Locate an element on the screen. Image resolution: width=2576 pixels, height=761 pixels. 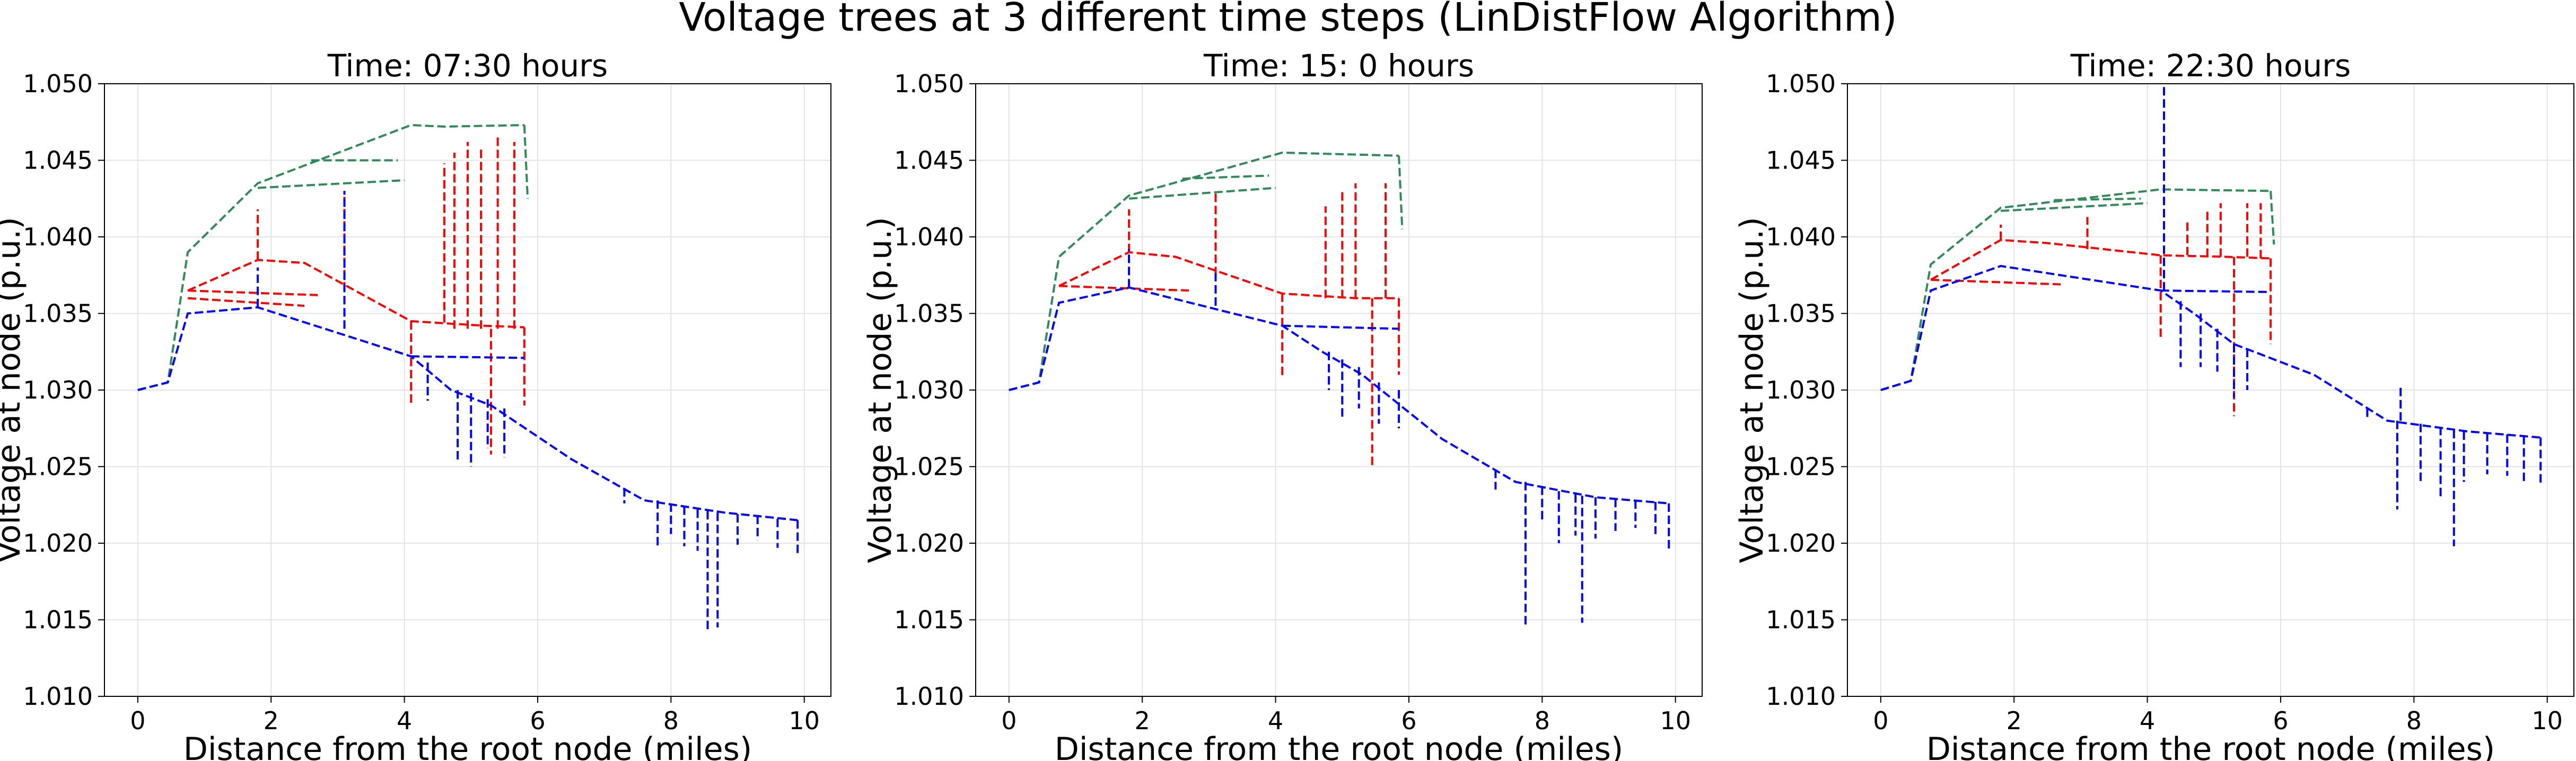
chart-title: Time: 22:30 hours is located at coordinates (2210, 66).